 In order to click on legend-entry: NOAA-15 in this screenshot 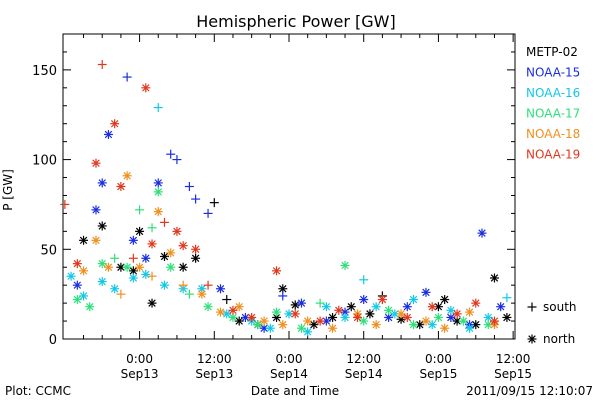, I will do `click(553, 73)`.